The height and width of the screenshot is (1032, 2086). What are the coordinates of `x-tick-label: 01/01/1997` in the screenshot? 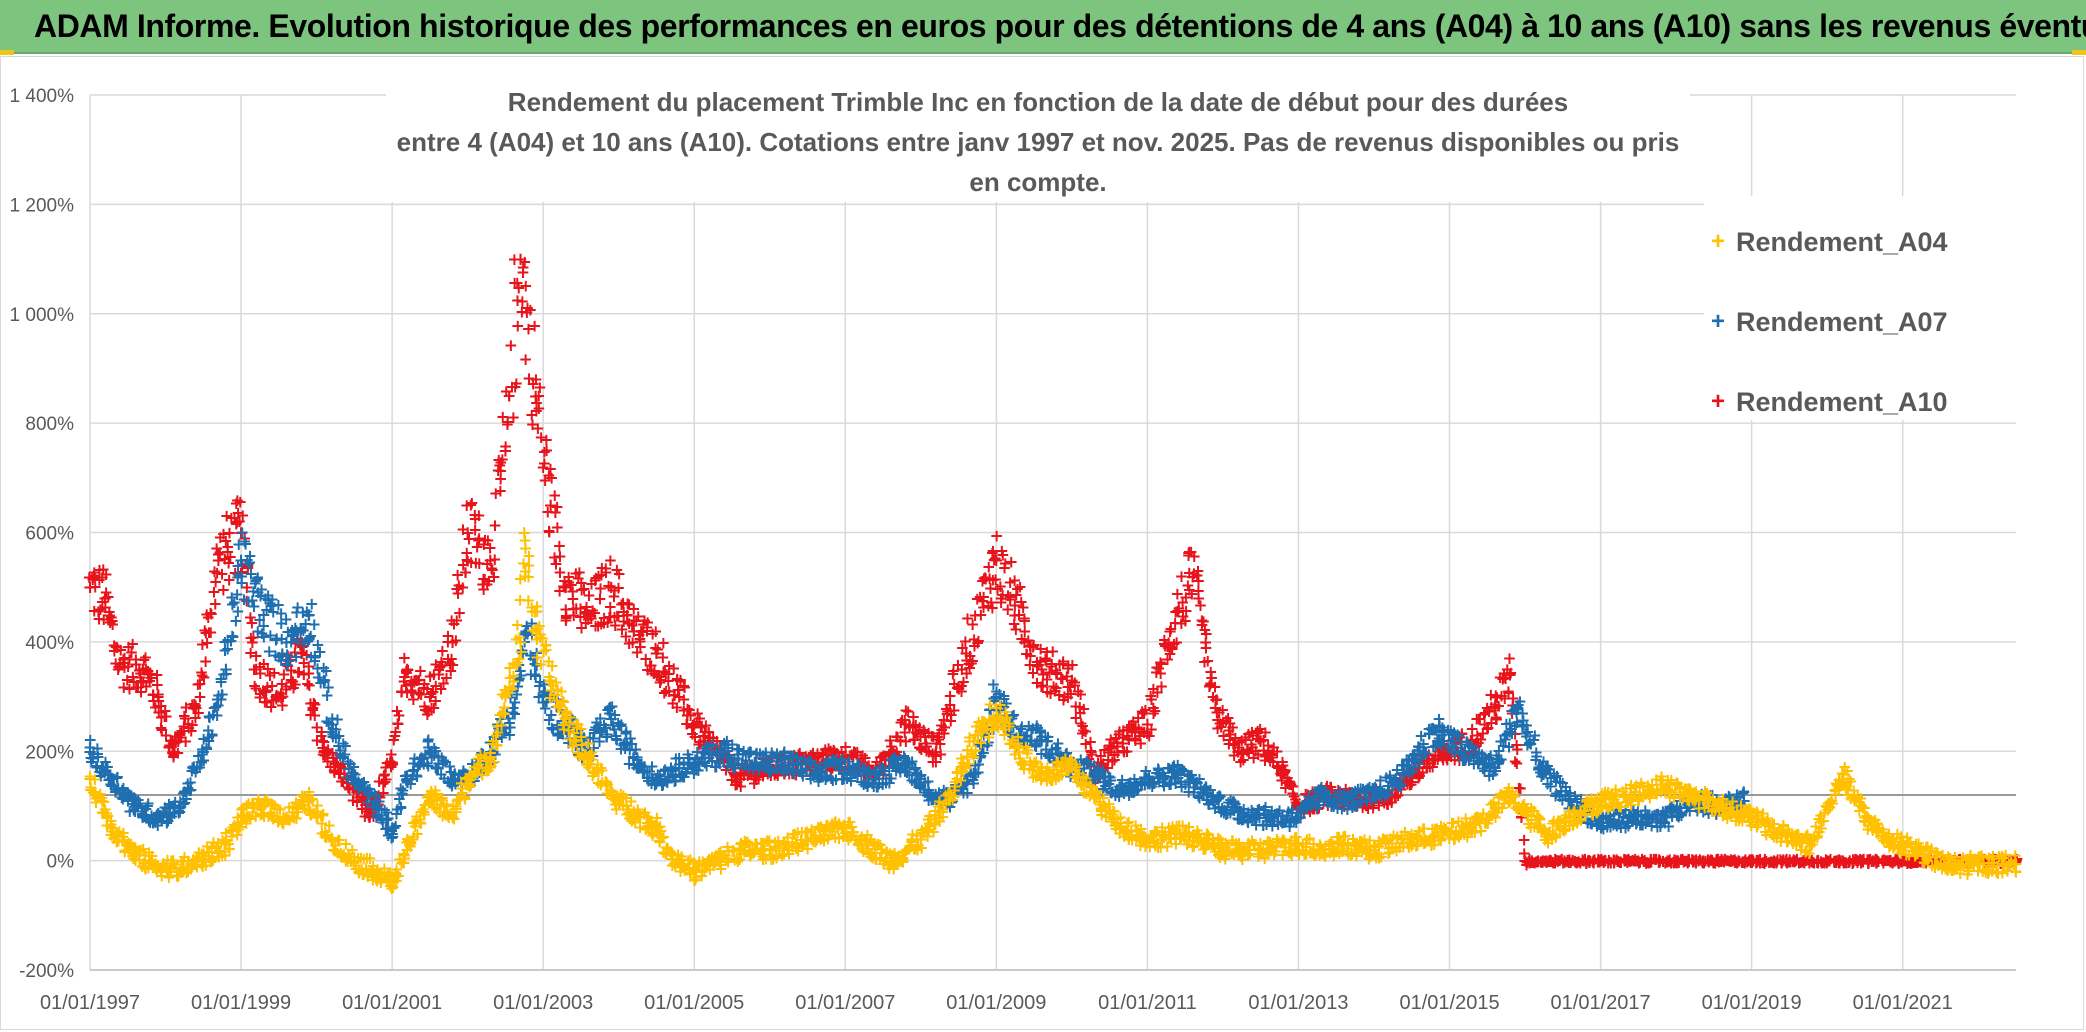 It's located at (90, 1003).